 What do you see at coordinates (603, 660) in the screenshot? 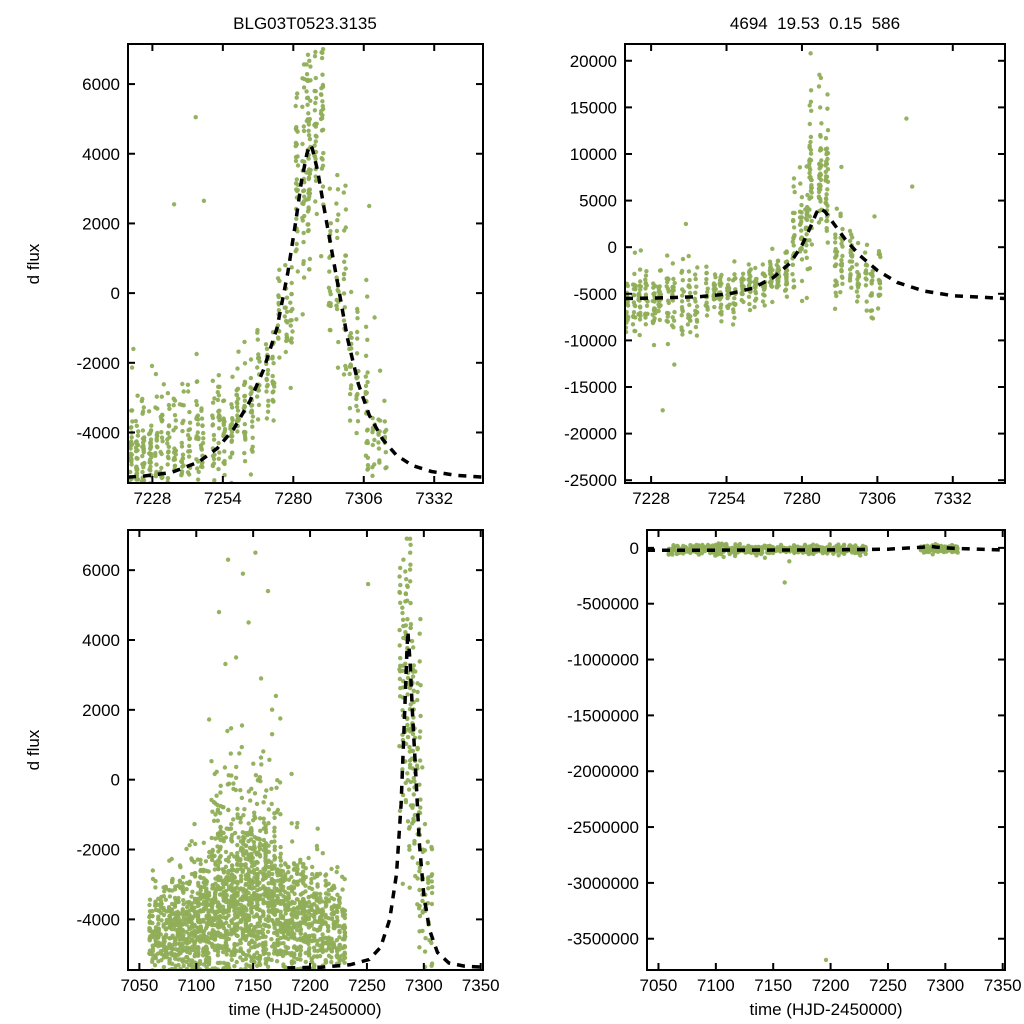
I see `y-tick-label: -1000000` at bounding box center [603, 660].